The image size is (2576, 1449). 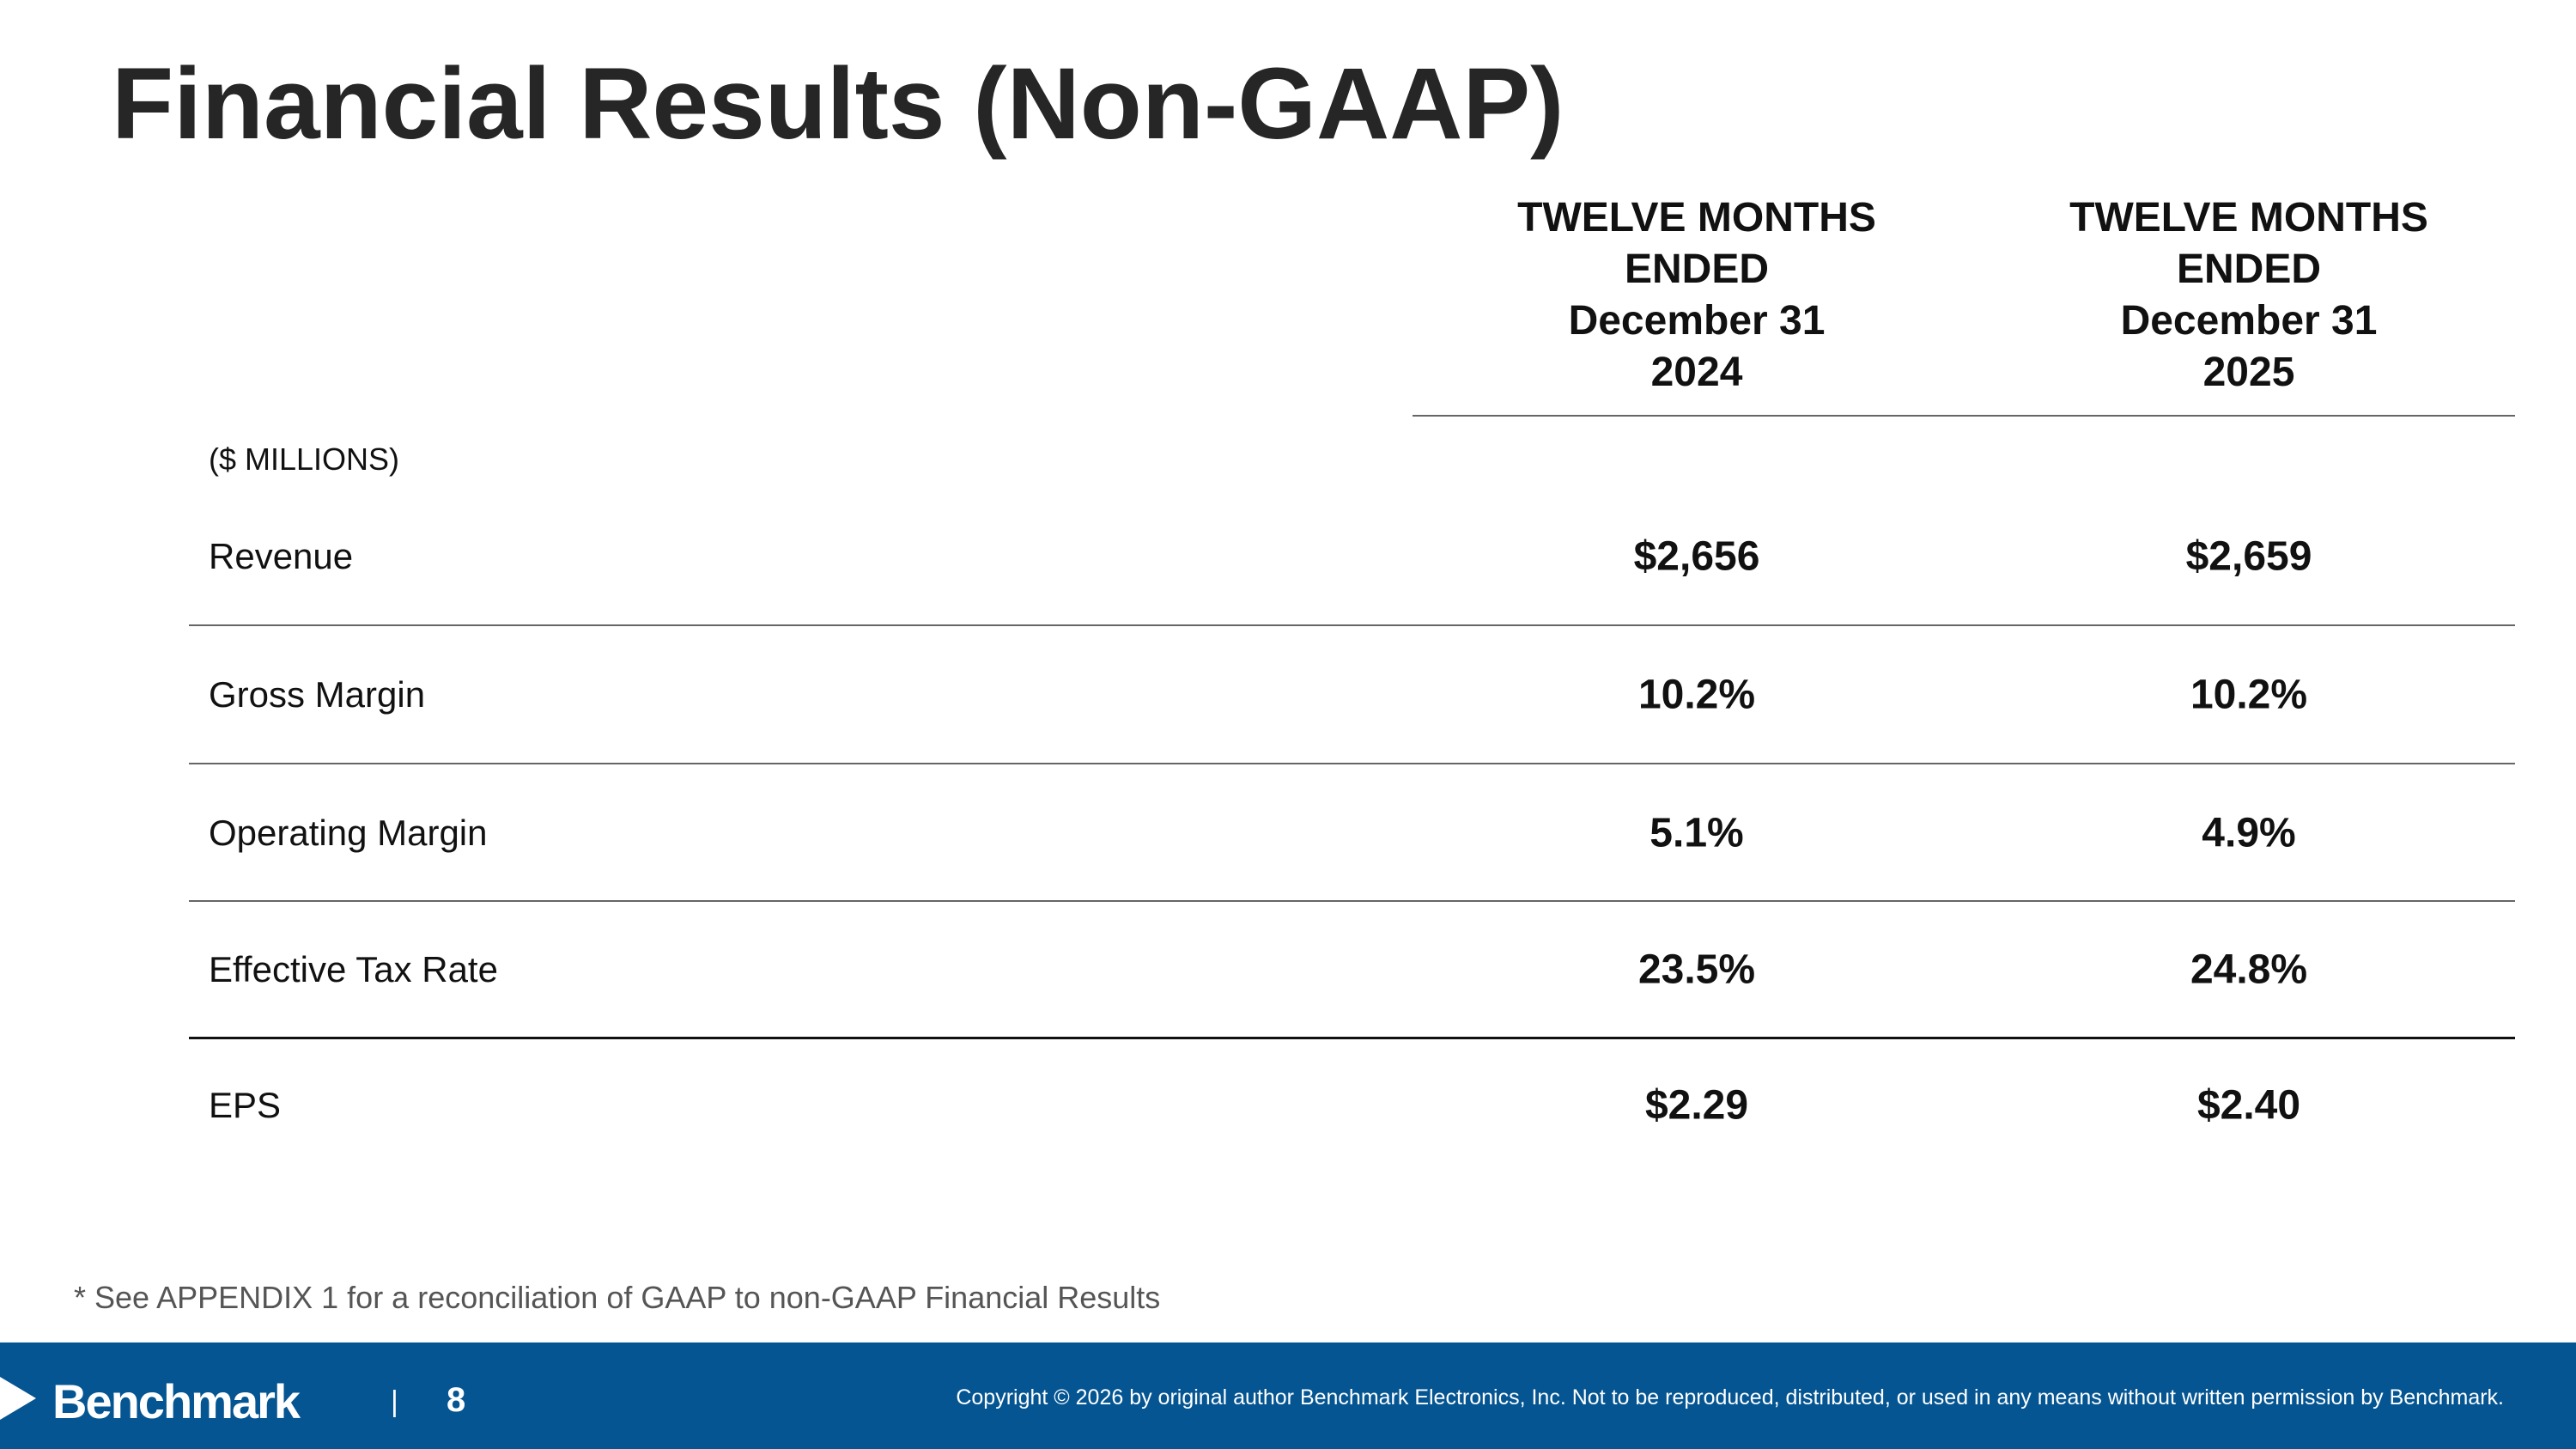 I want to click on cell-value: 23.5%, so click(x=1697, y=970).